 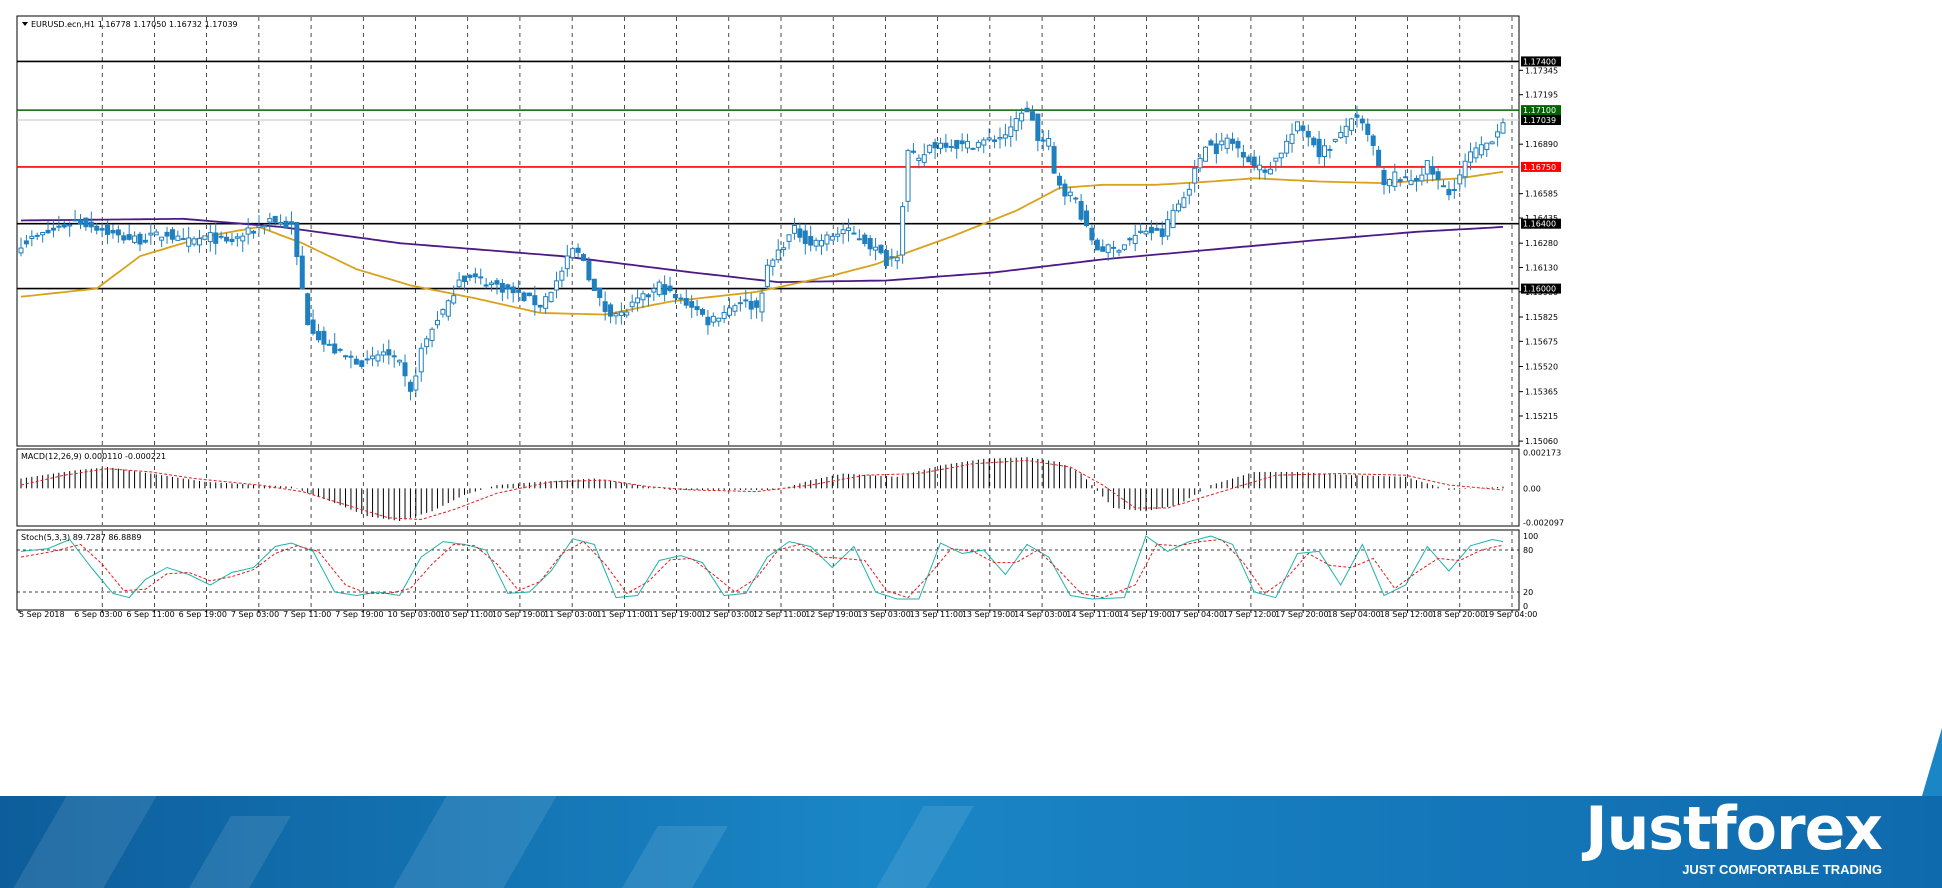 I want to click on footer-banner, so click(x=971, y=842).